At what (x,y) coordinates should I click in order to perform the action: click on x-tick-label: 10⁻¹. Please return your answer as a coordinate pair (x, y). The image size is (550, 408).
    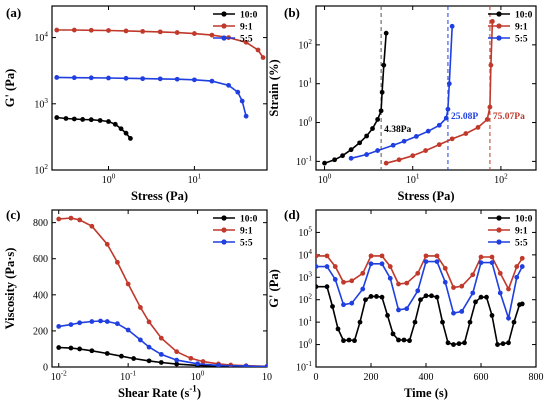
    Looking at the image, I should click on (128, 377).